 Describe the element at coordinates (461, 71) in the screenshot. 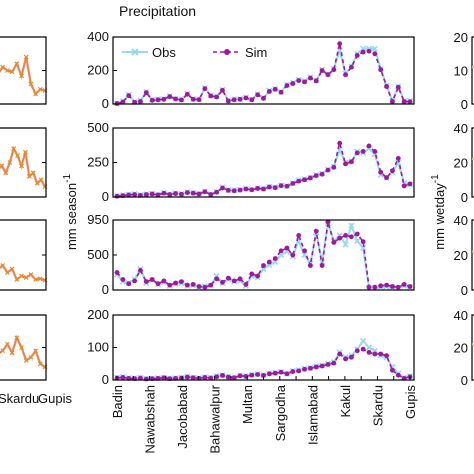

I see `right-y-tick-label: 10` at that location.